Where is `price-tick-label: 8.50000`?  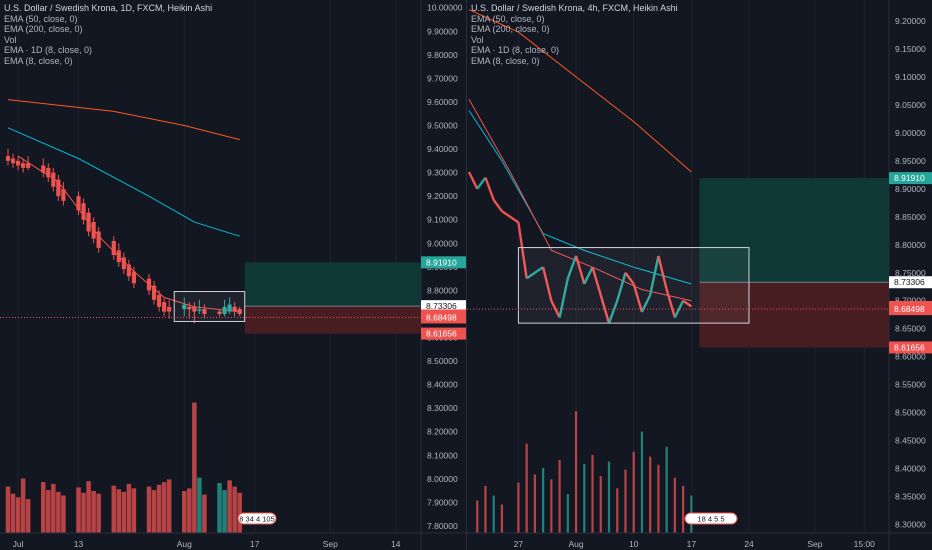
price-tick-label: 8.50000 is located at coordinates (442, 361).